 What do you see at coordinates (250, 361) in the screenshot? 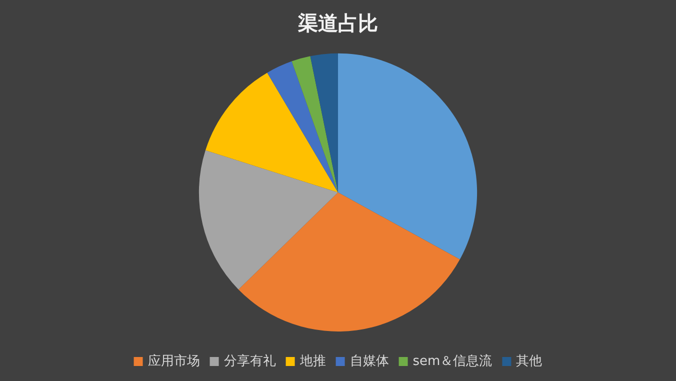
I see `legend-label: 分享有礼` at bounding box center [250, 361].